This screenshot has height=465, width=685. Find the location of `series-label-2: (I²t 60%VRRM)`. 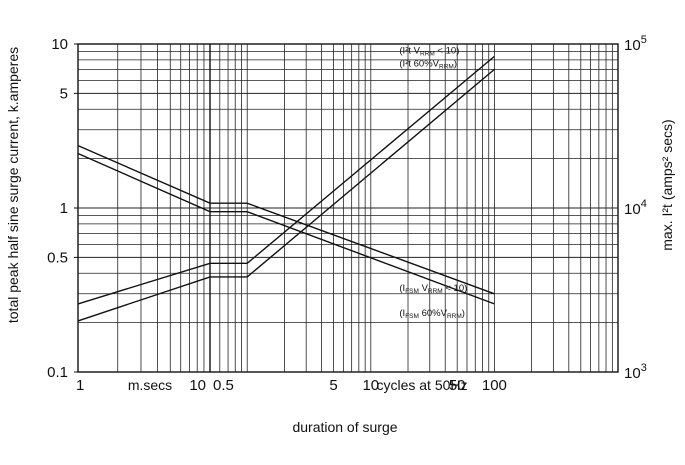

series-label-2: (I²t 60%VRRM) is located at coordinates (428, 64).